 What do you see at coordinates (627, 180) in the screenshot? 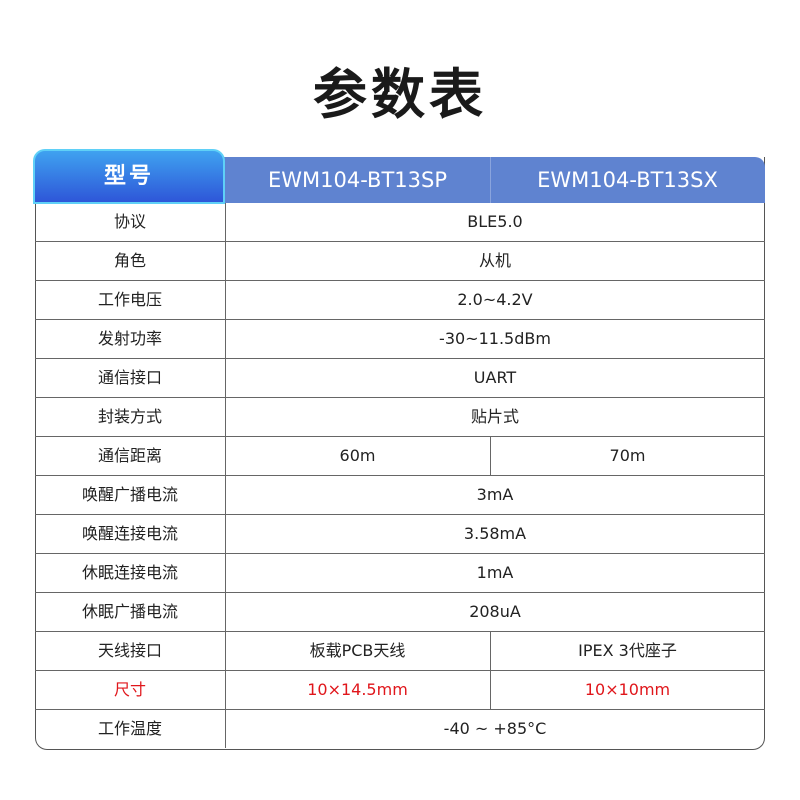
I see `model-header-2: EWM104-BT13SX` at bounding box center [627, 180].